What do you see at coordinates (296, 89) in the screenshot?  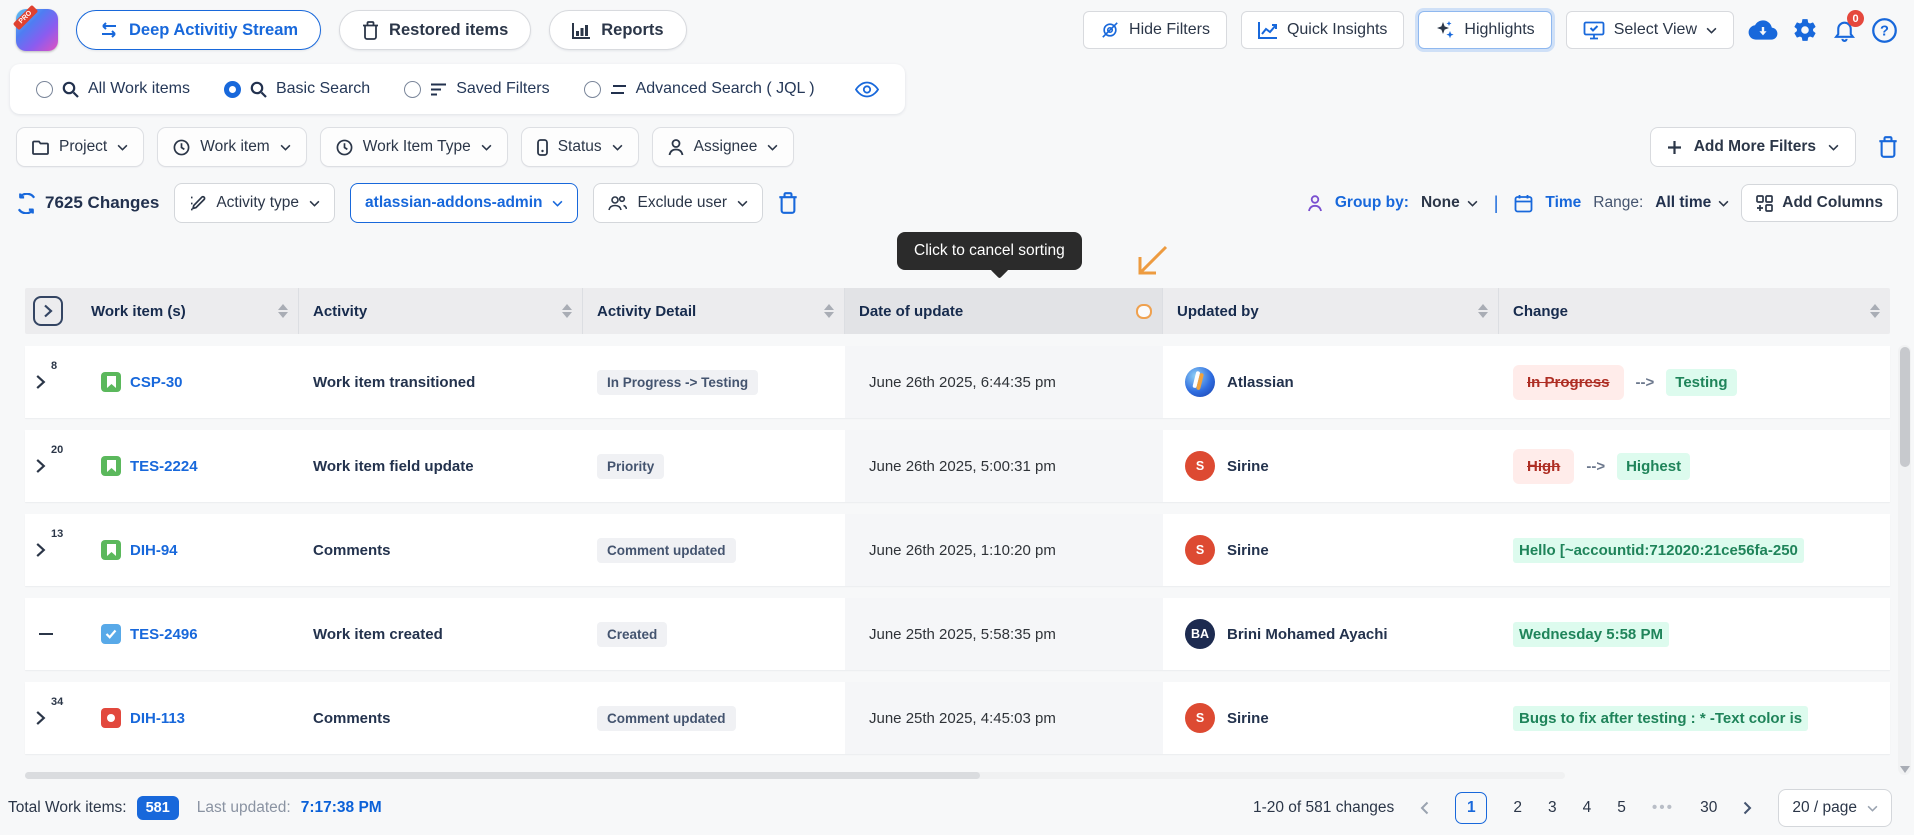 I see `radio-basic-search: Basic Search` at bounding box center [296, 89].